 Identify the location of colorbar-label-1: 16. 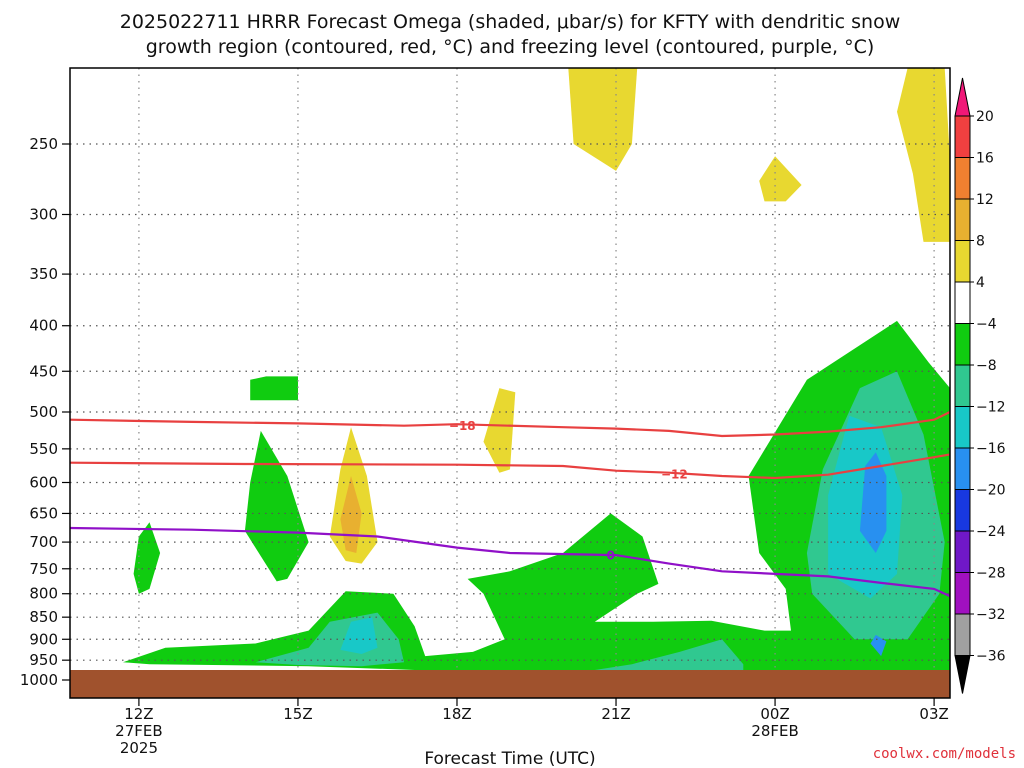
(985, 159).